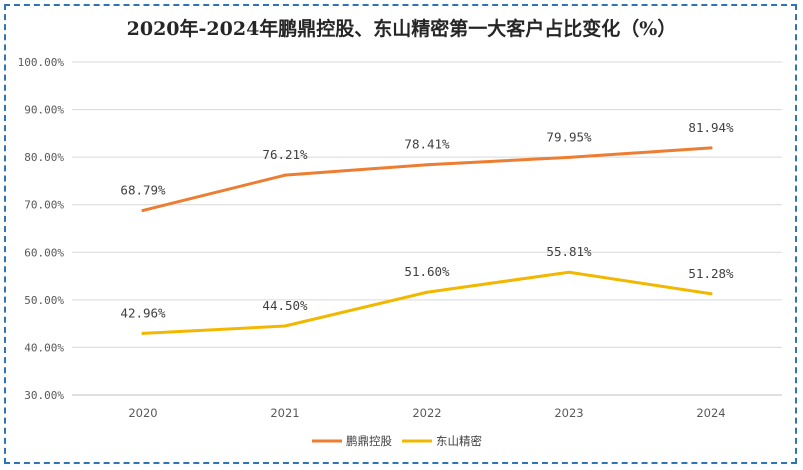 The height and width of the screenshot is (470, 803). Describe the element at coordinates (41, 62) in the screenshot. I see `y-tick-label: 100.00%` at that location.